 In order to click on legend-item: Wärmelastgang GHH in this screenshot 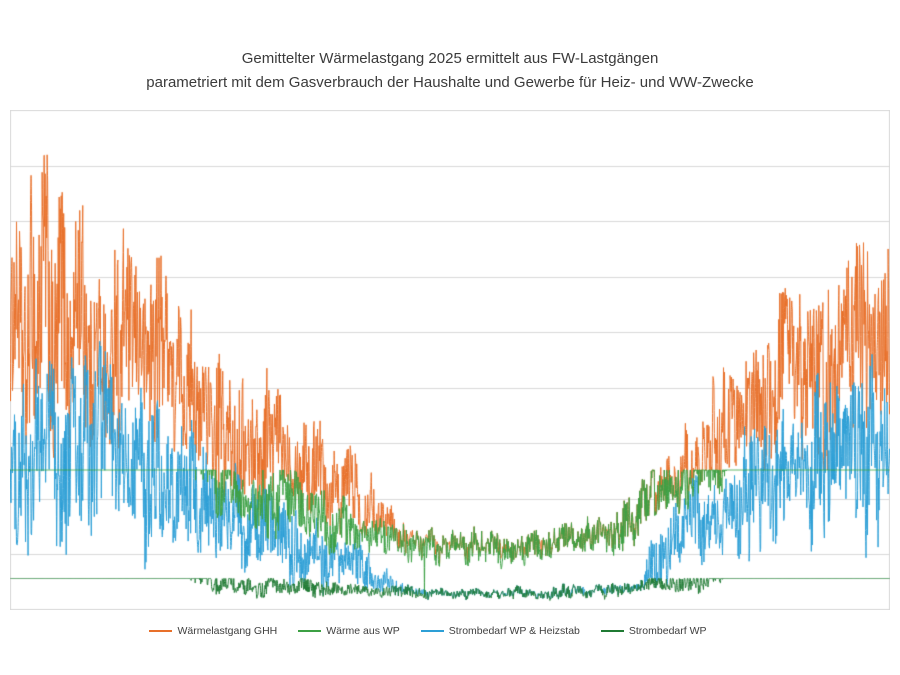, I will do `click(213, 631)`.